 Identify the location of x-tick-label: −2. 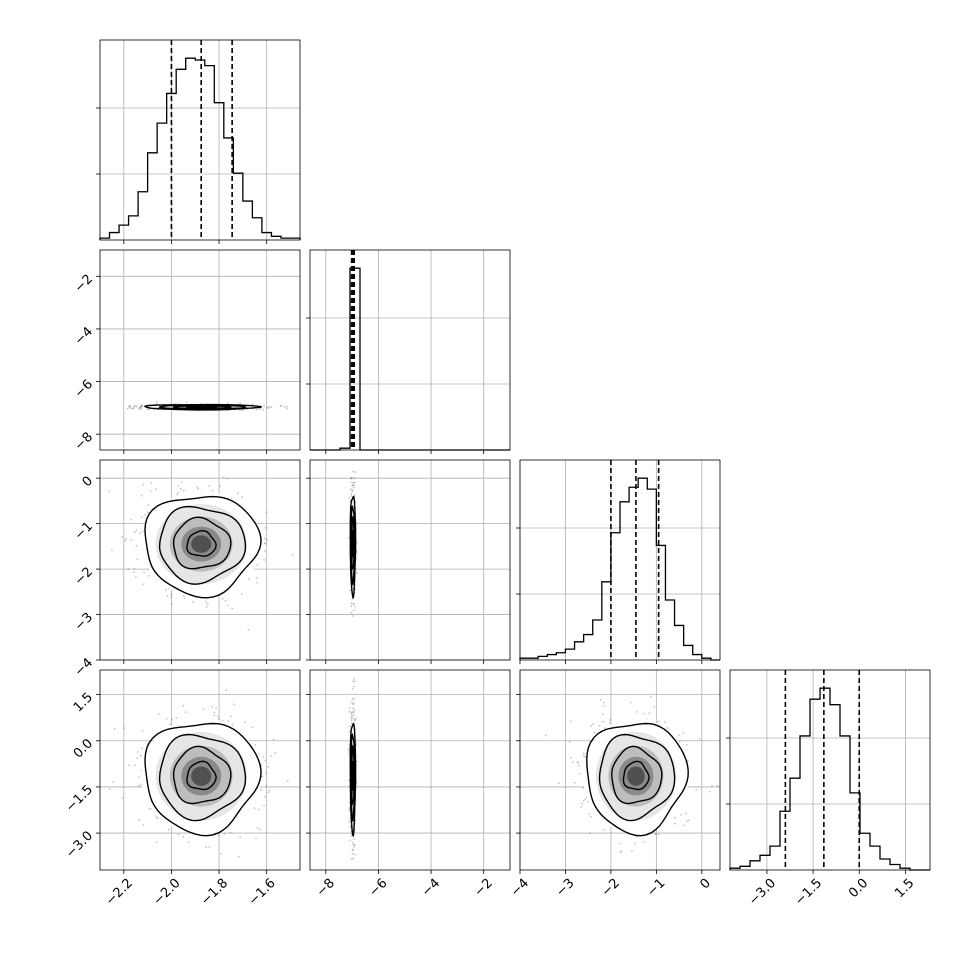
(484, 888).